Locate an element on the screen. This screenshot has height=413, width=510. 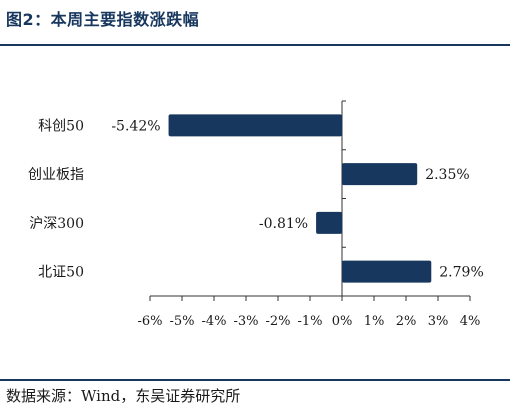
category-label: 科创50 is located at coordinates (61, 126).